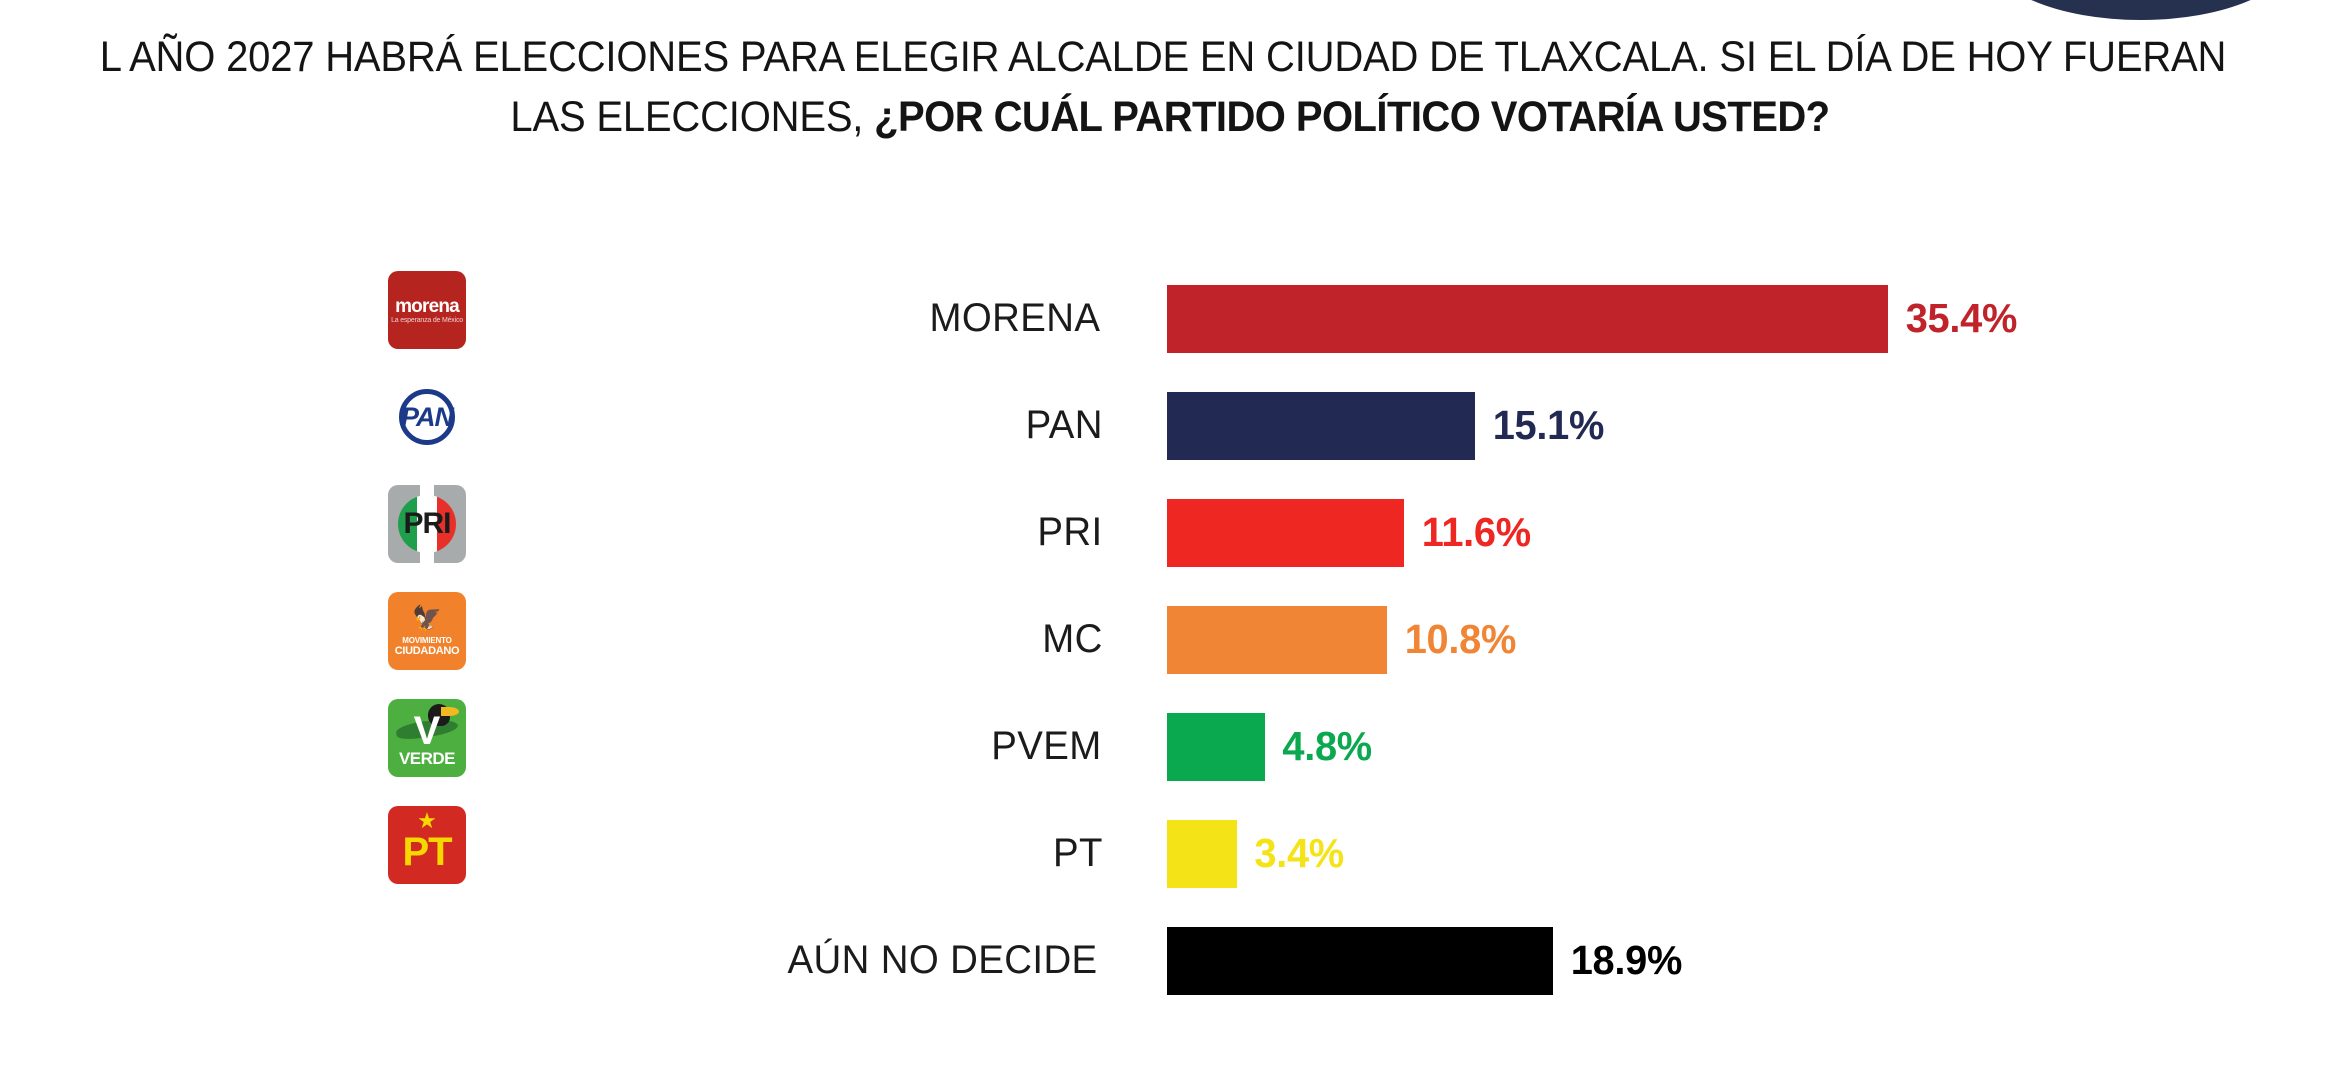 This screenshot has width=2340, height=1080. What do you see at coordinates (890, 318) in the screenshot?
I see `bar-label-cell: MORENA` at bounding box center [890, 318].